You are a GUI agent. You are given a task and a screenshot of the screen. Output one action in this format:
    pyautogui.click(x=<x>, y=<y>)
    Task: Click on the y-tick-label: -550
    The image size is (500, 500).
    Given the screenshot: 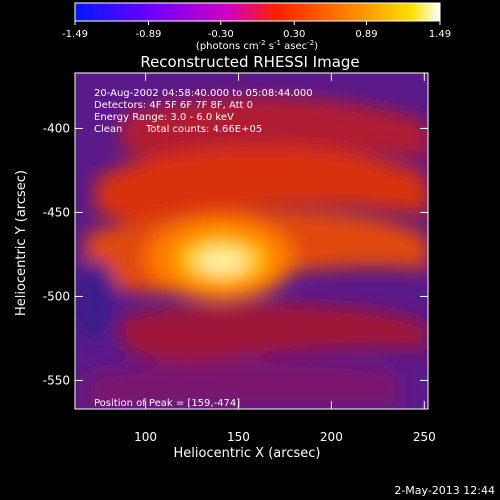 What is the action you would take?
    pyautogui.click(x=56, y=380)
    